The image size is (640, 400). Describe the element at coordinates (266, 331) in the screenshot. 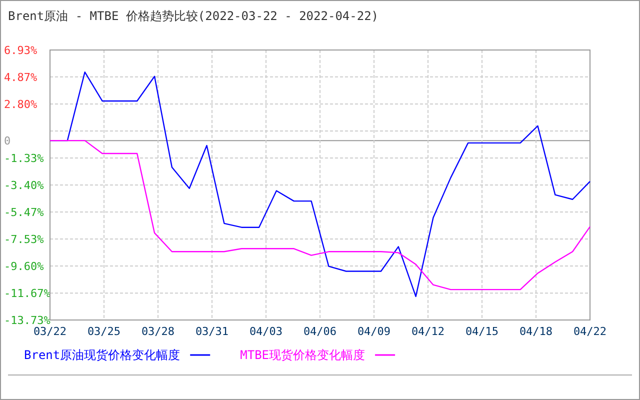

I see `x-tick-label: 04/03` at that location.